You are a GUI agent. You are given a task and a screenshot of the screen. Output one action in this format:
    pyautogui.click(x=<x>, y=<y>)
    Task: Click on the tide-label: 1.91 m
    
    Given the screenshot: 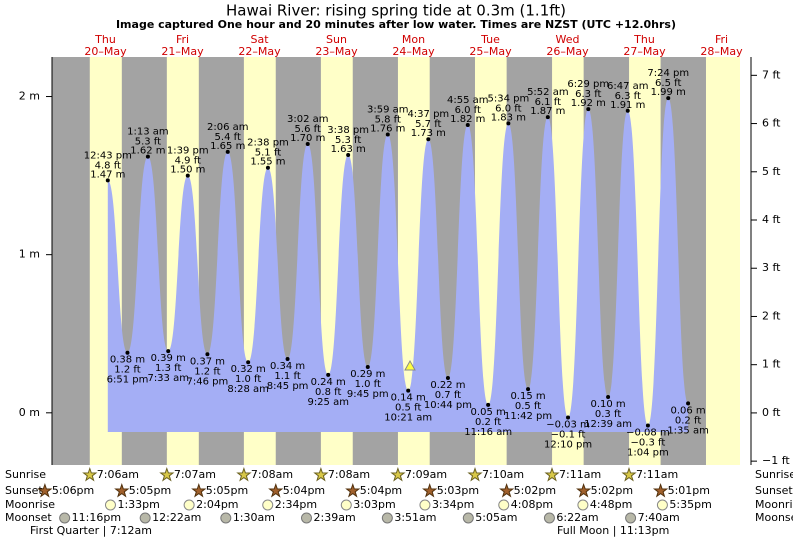 What is the action you would take?
    pyautogui.click(x=627, y=105)
    